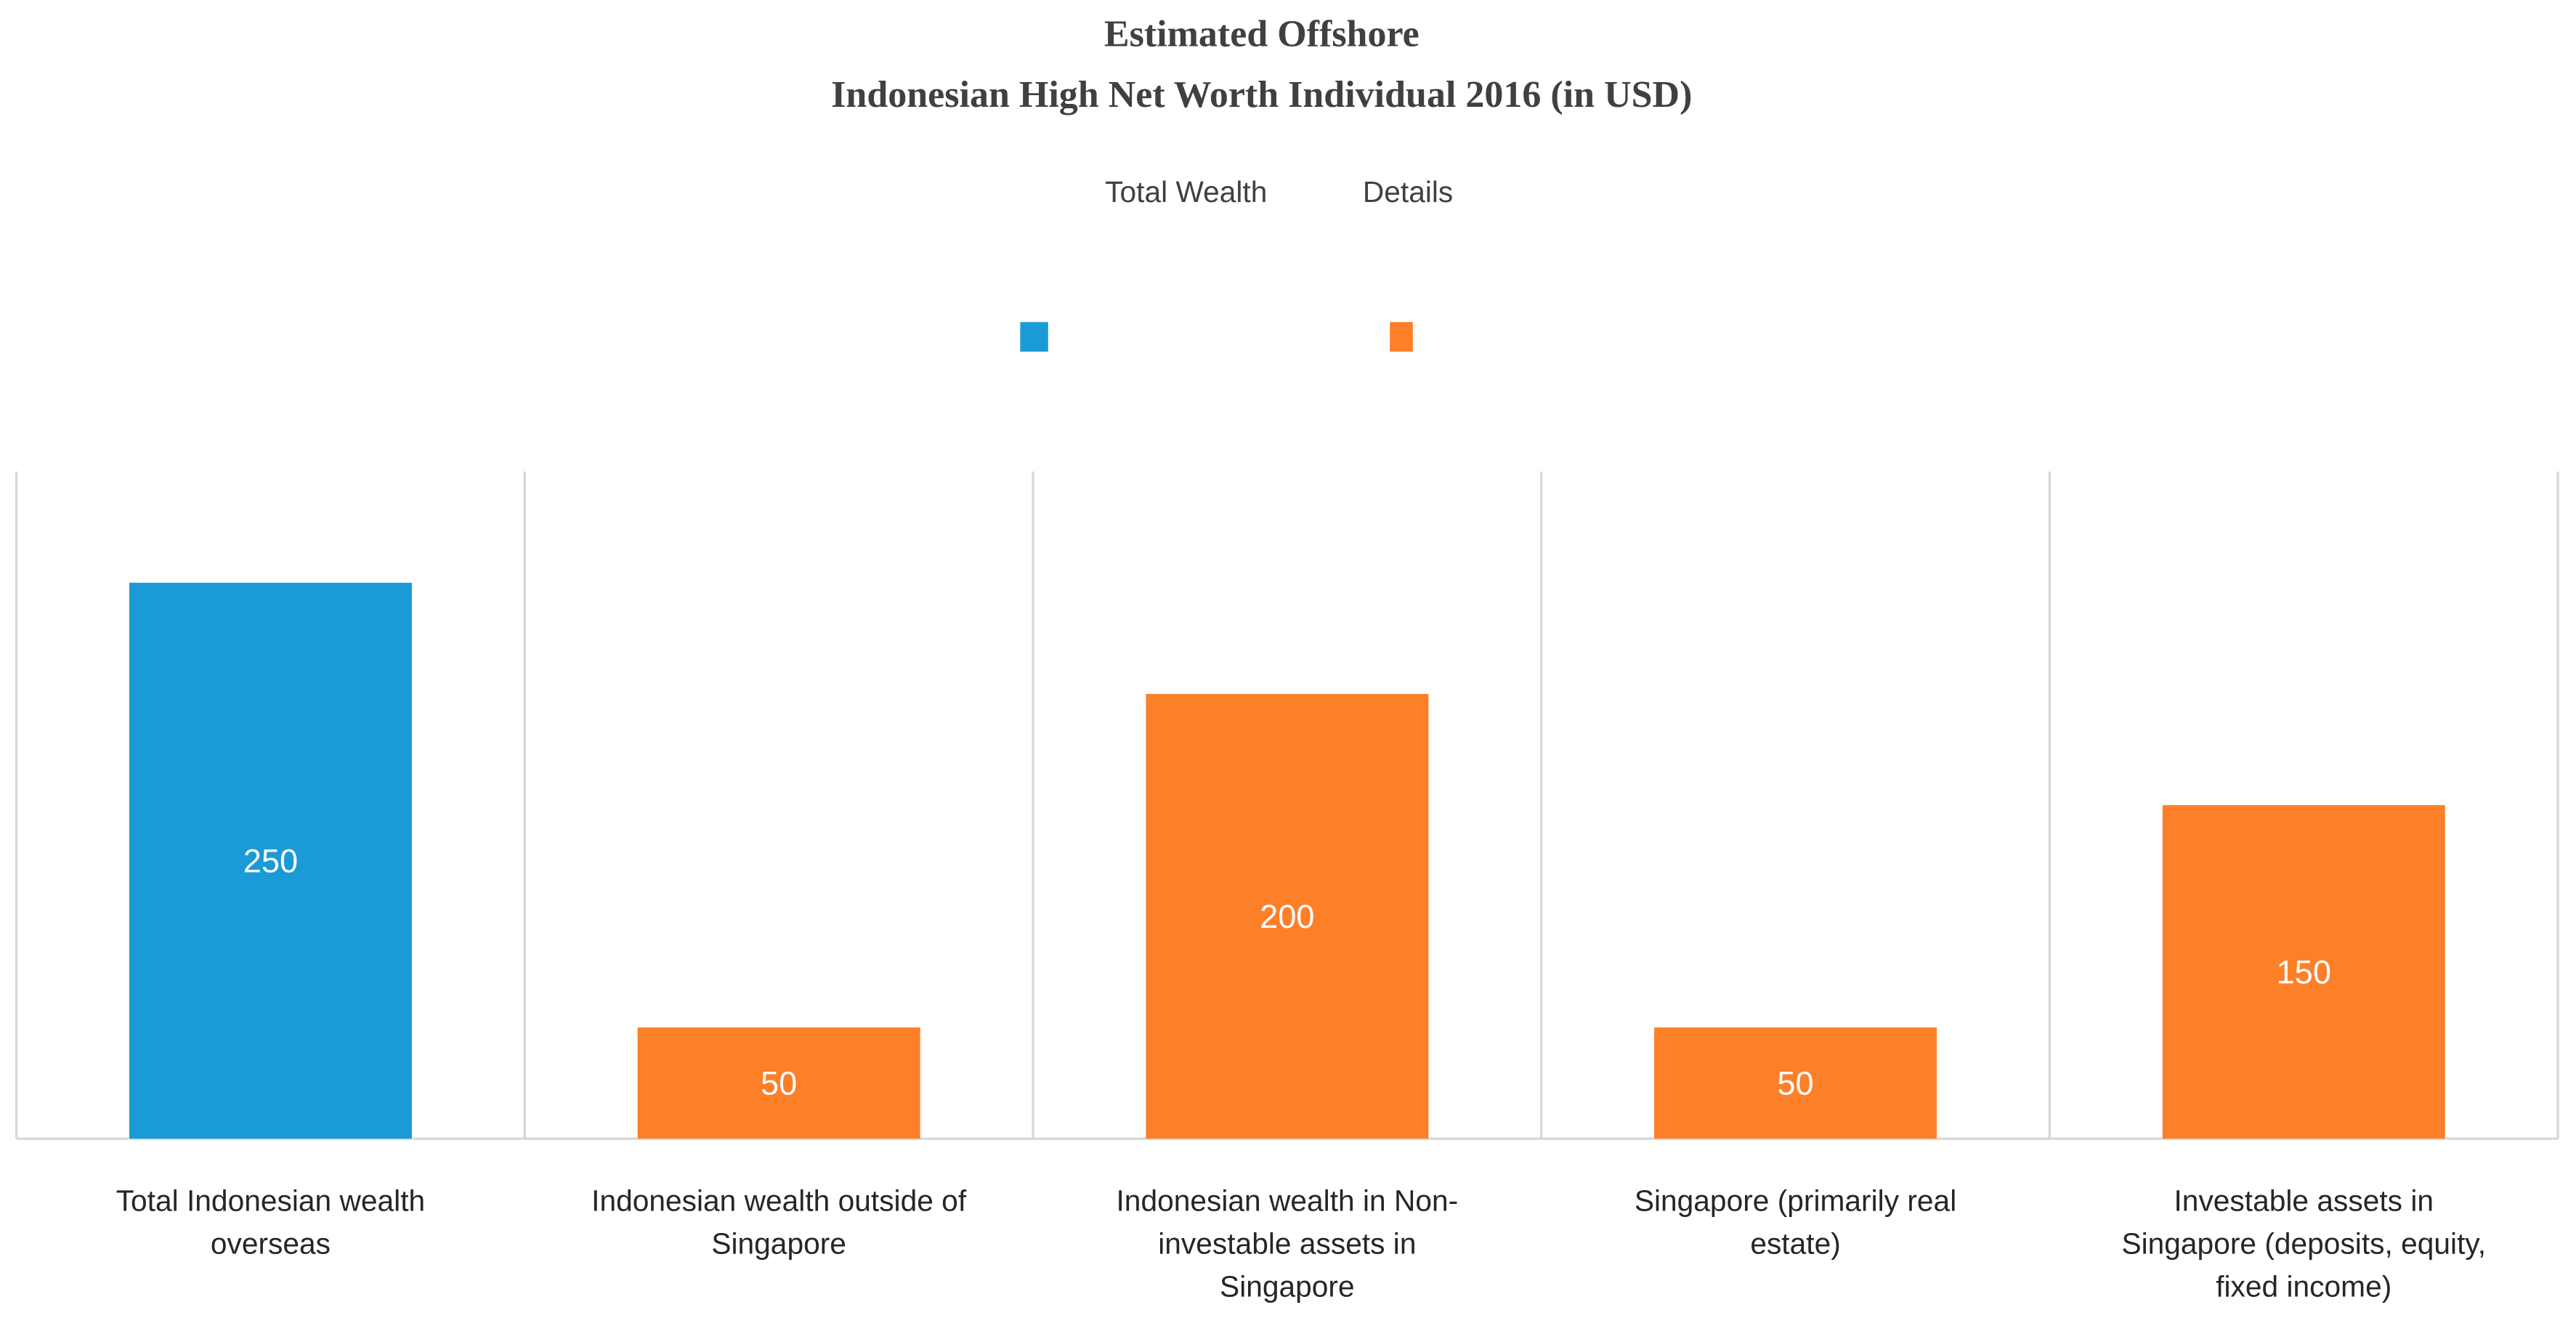 The height and width of the screenshot is (1326, 2576). I want to click on value-label: 200, so click(1287, 916).